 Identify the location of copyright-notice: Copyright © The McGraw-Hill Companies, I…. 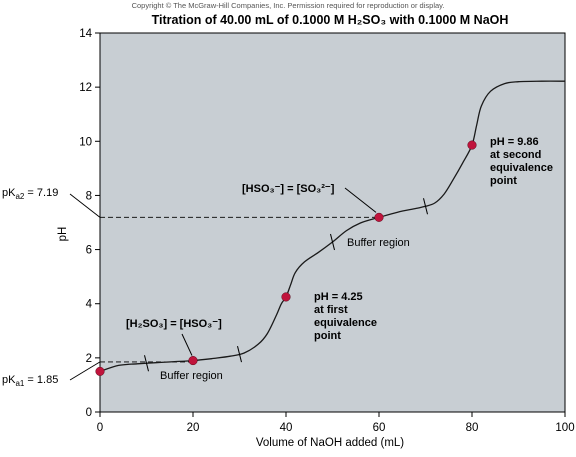
(288, 5).